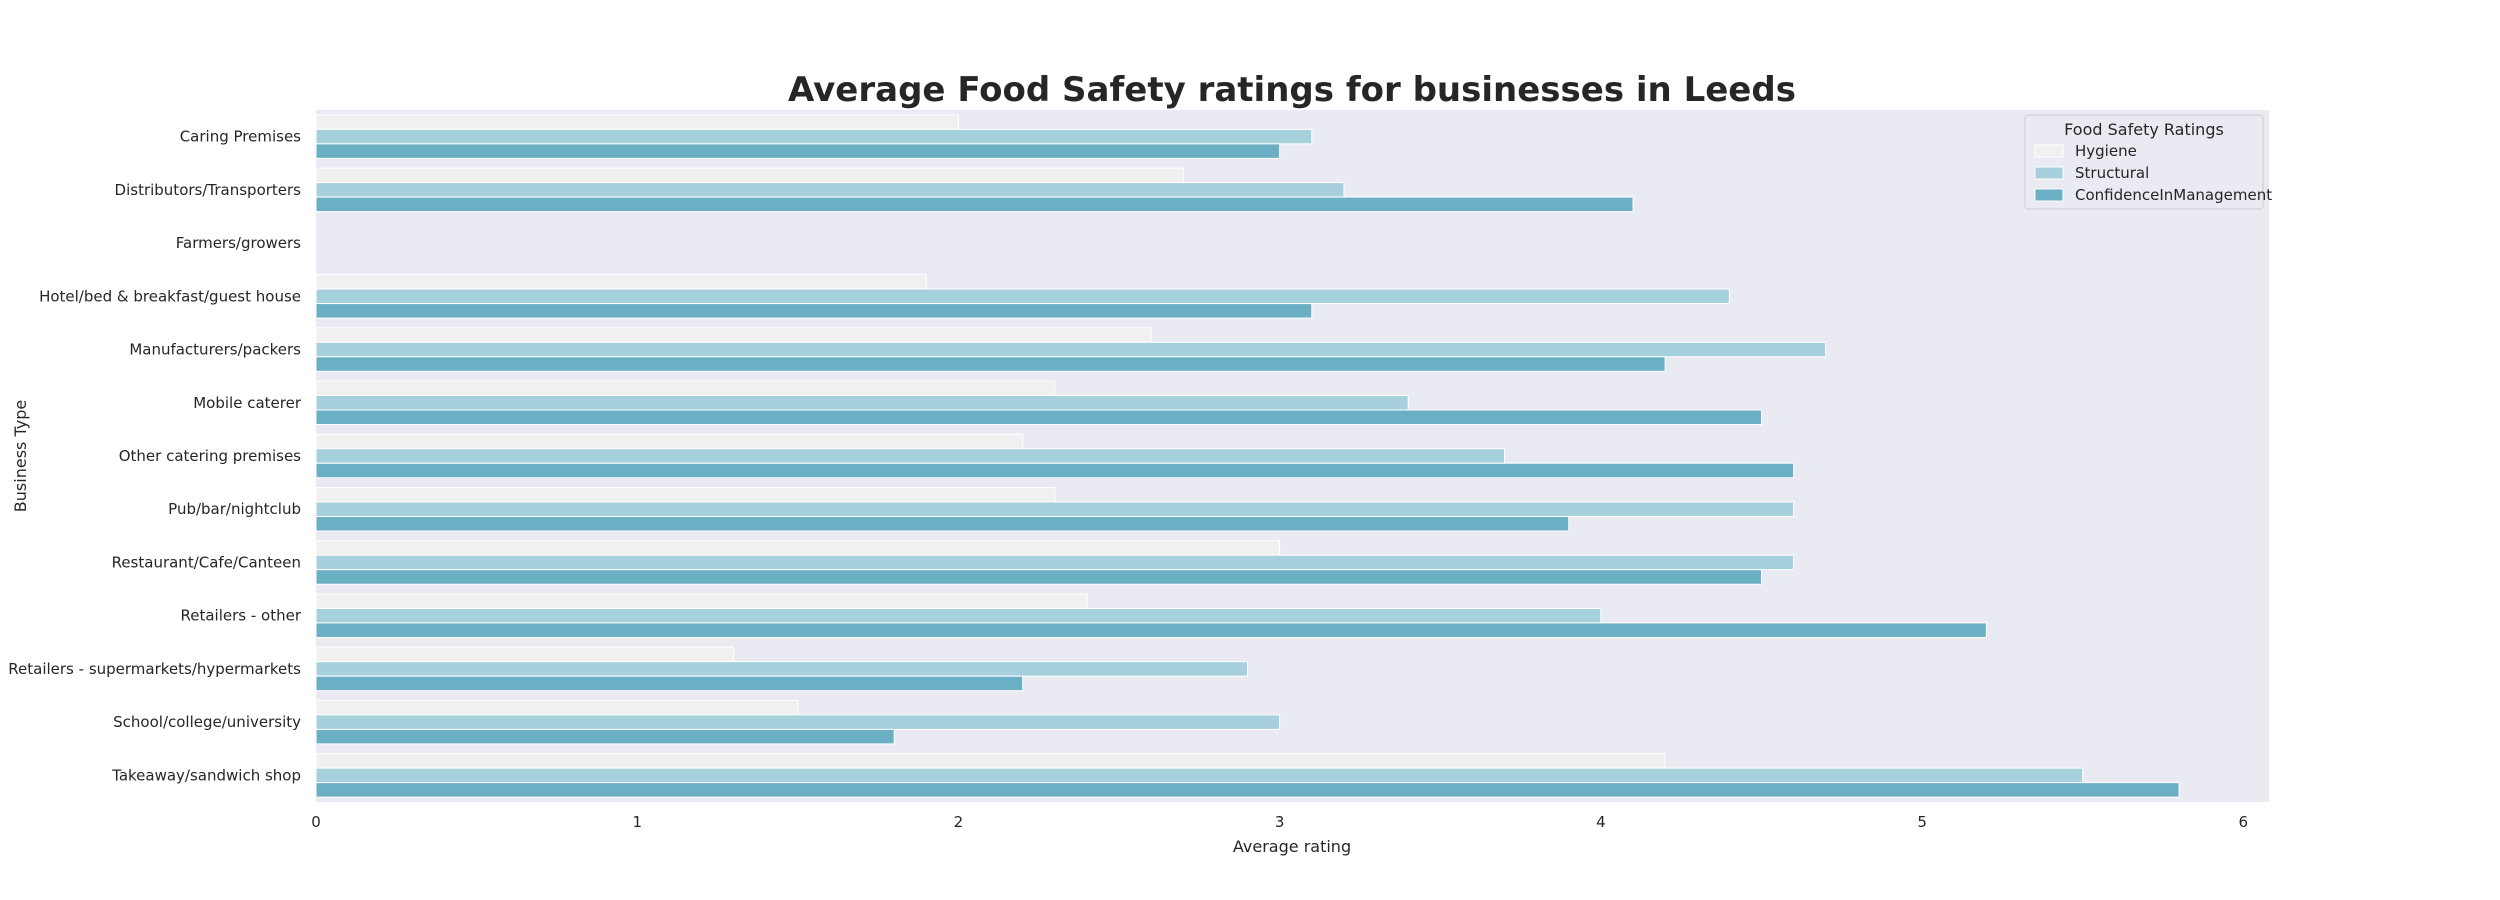 This screenshot has height=900, width=2500. What do you see at coordinates (170, 296) in the screenshot?
I see `y-tick-label: Hotel/bed & breakfast/guest house` at bounding box center [170, 296].